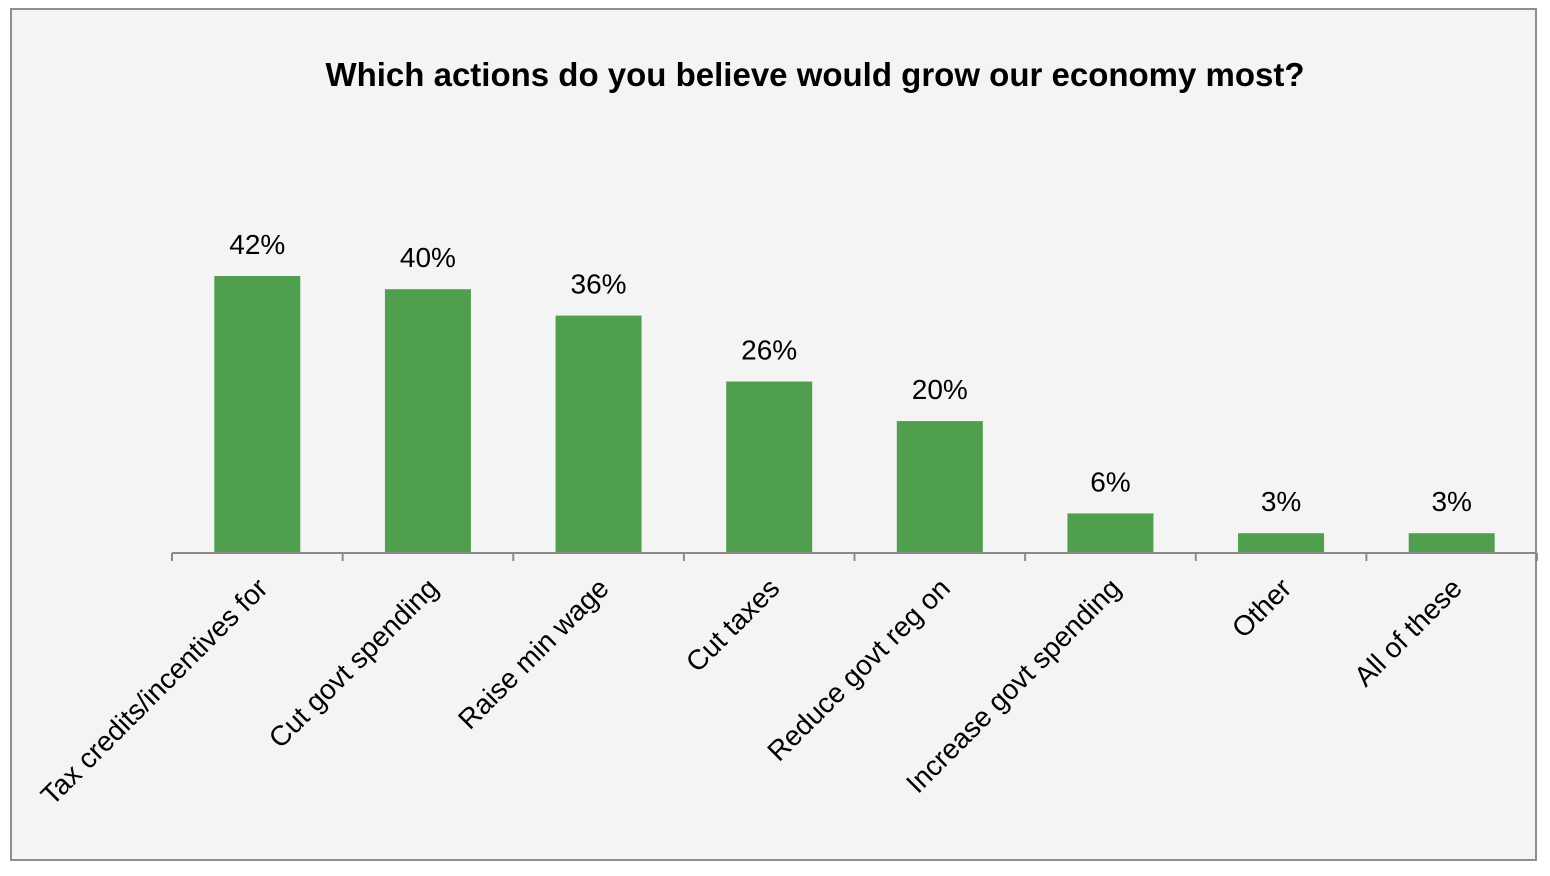  What do you see at coordinates (599, 284) in the screenshot?
I see `data-label: 36%` at bounding box center [599, 284].